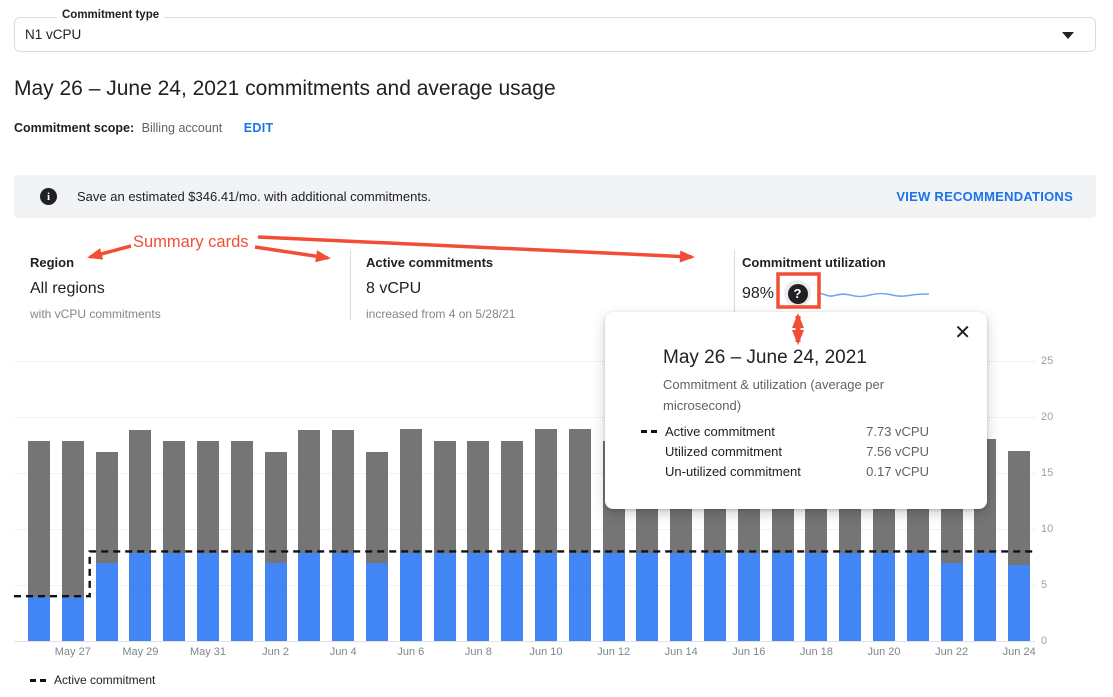 The height and width of the screenshot is (697, 1113). What do you see at coordinates (1019, 652) in the screenshot?
I see `x-tick-label: Jun 24` at bounding box center [1019, 652].